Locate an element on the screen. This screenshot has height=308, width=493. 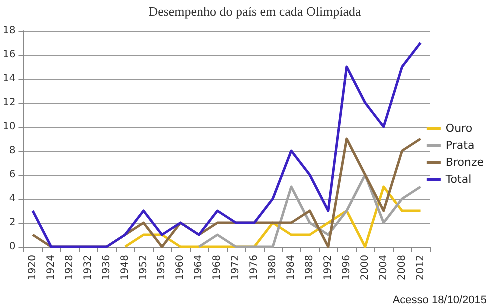
x-tick-label: 1988 is located at coordinates (310, 267).